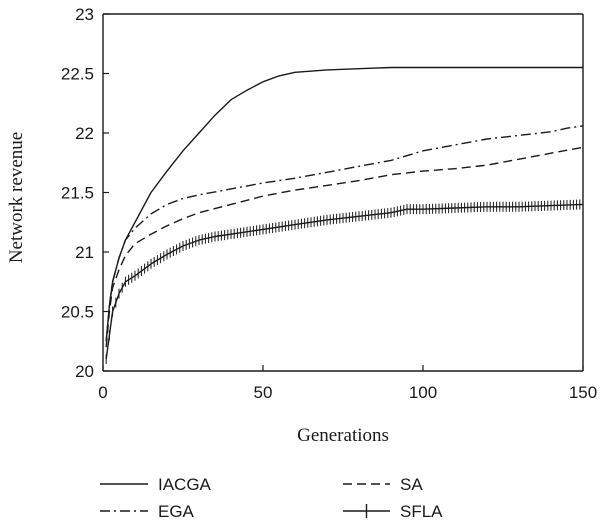 This screenshot has height=530, width=600. Describe the element at coordinates (583, 392) in the screenshot. I see `x-tick-label: 150` at that location.